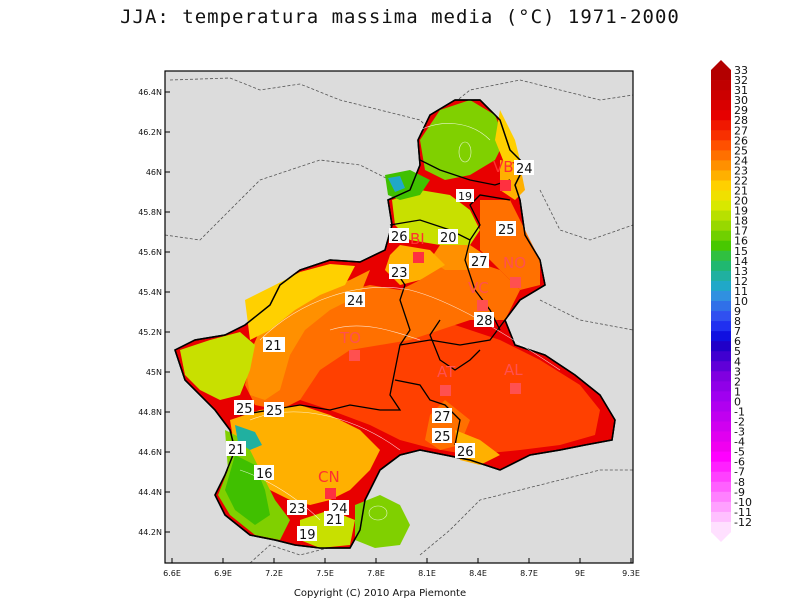  Describe the element at coordinates (737, 341) in the screenshot. I see `colorbar-label: 6` at that location.